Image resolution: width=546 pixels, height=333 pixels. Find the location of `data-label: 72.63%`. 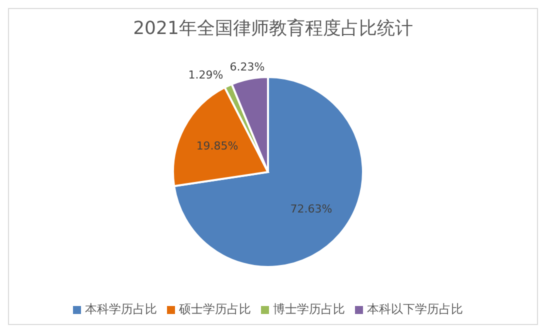

data-label: 72.63% is located at coordinates (311, 209).